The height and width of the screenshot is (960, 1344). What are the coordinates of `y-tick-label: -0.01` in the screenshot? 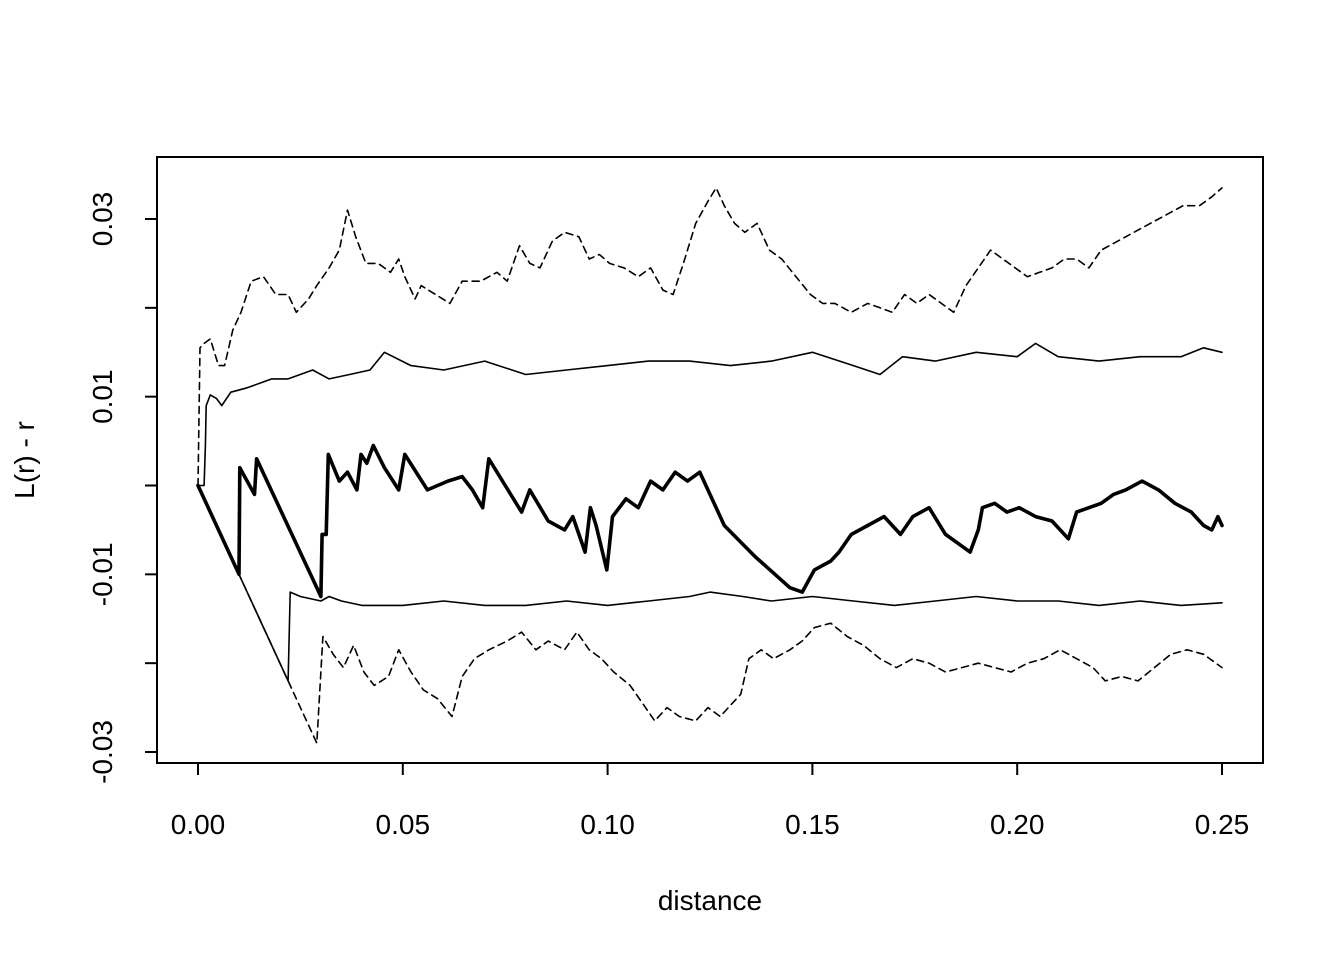 It's located at (102, 574).